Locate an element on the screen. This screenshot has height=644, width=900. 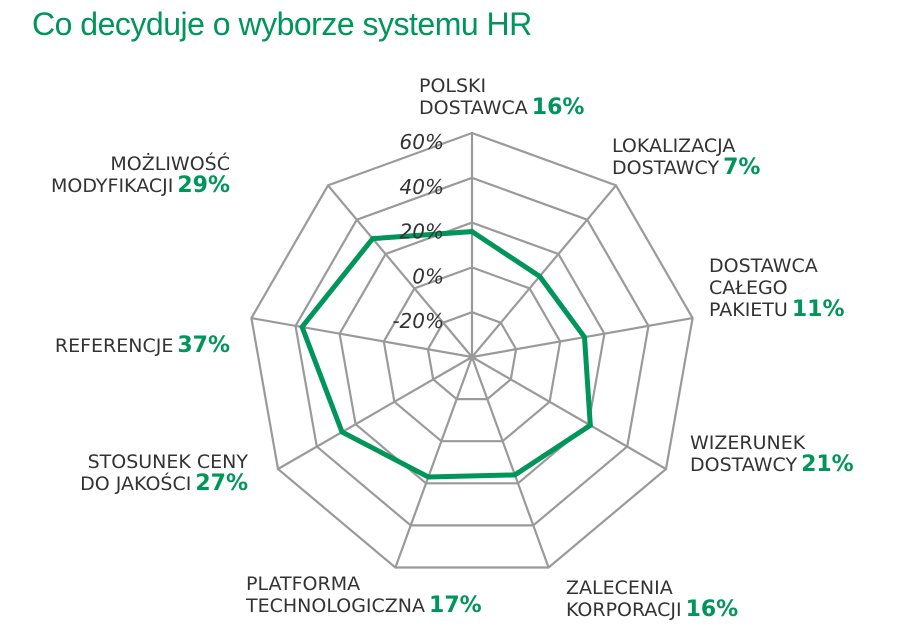
category-name: DOSTAWCA 16% is located at coordinates (501, 107).